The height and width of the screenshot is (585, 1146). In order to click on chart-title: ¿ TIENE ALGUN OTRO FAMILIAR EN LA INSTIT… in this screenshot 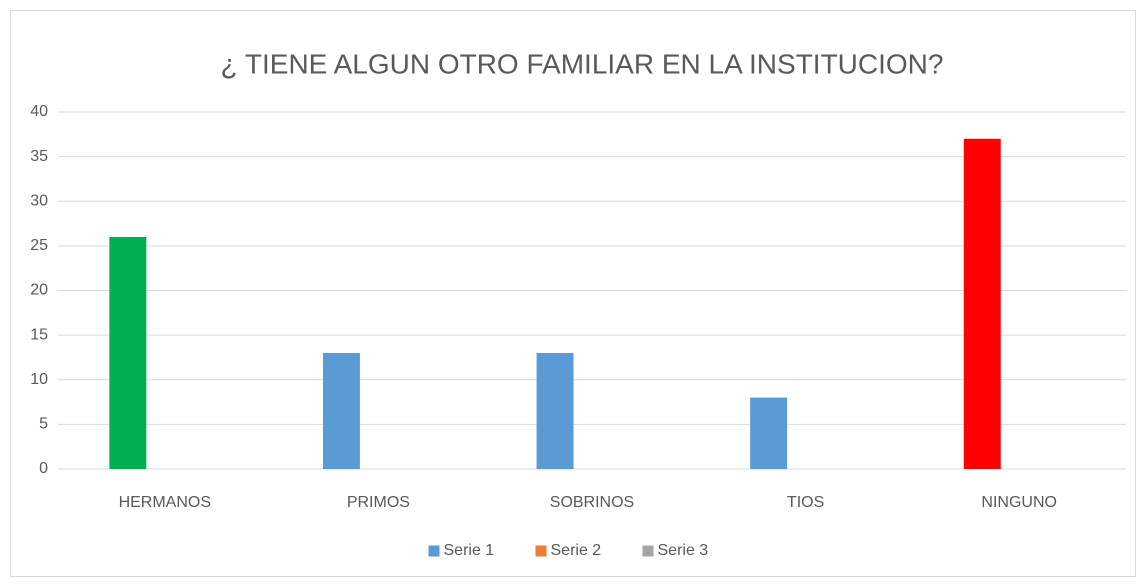, I will do `click(582, 63)`.